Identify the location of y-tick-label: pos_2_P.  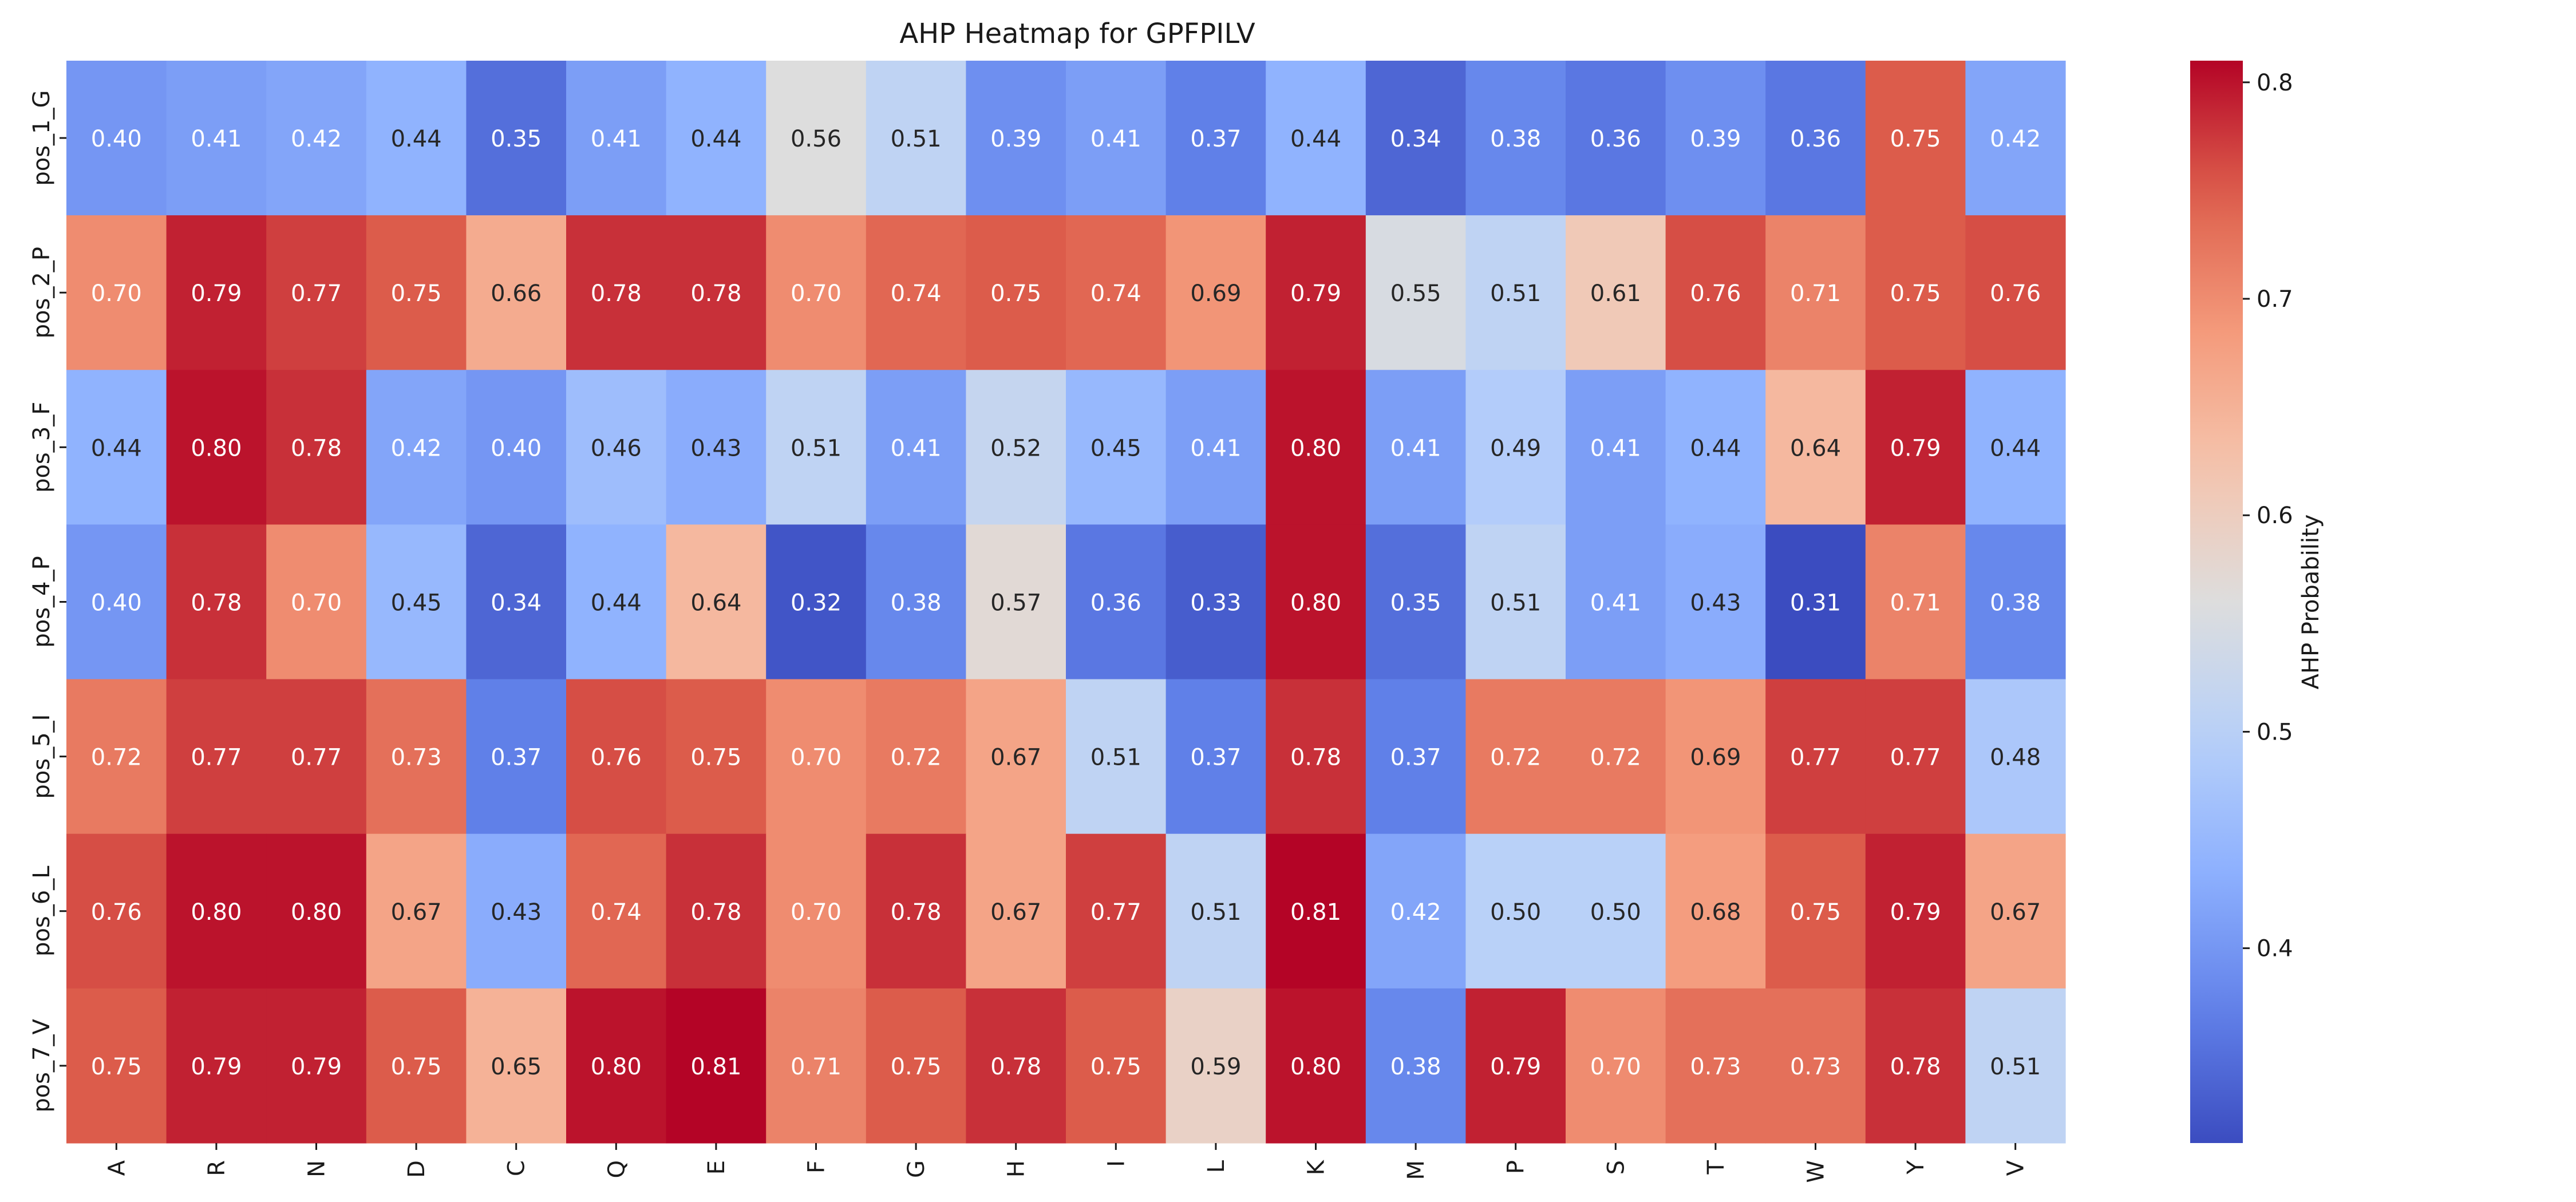
(42, 292).